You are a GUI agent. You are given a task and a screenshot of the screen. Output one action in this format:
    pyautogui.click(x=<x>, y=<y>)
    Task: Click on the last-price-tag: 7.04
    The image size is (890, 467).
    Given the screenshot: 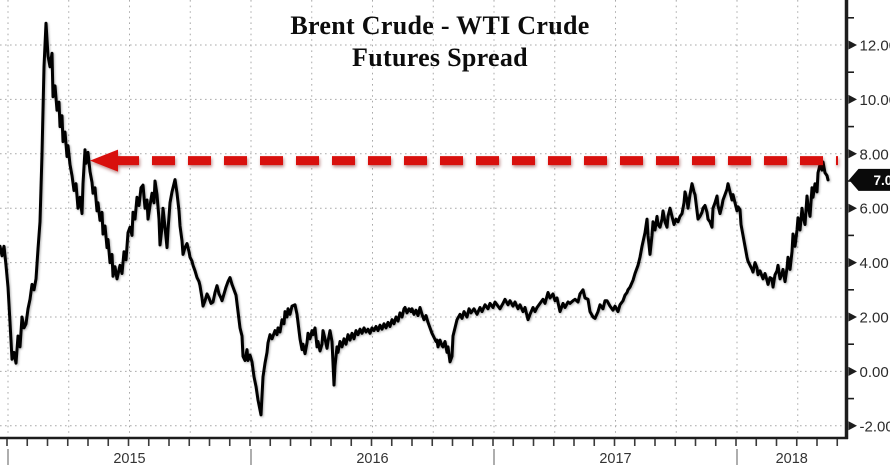 What is the action you would take?
    pyautogui.click(x=869, y=179)
    